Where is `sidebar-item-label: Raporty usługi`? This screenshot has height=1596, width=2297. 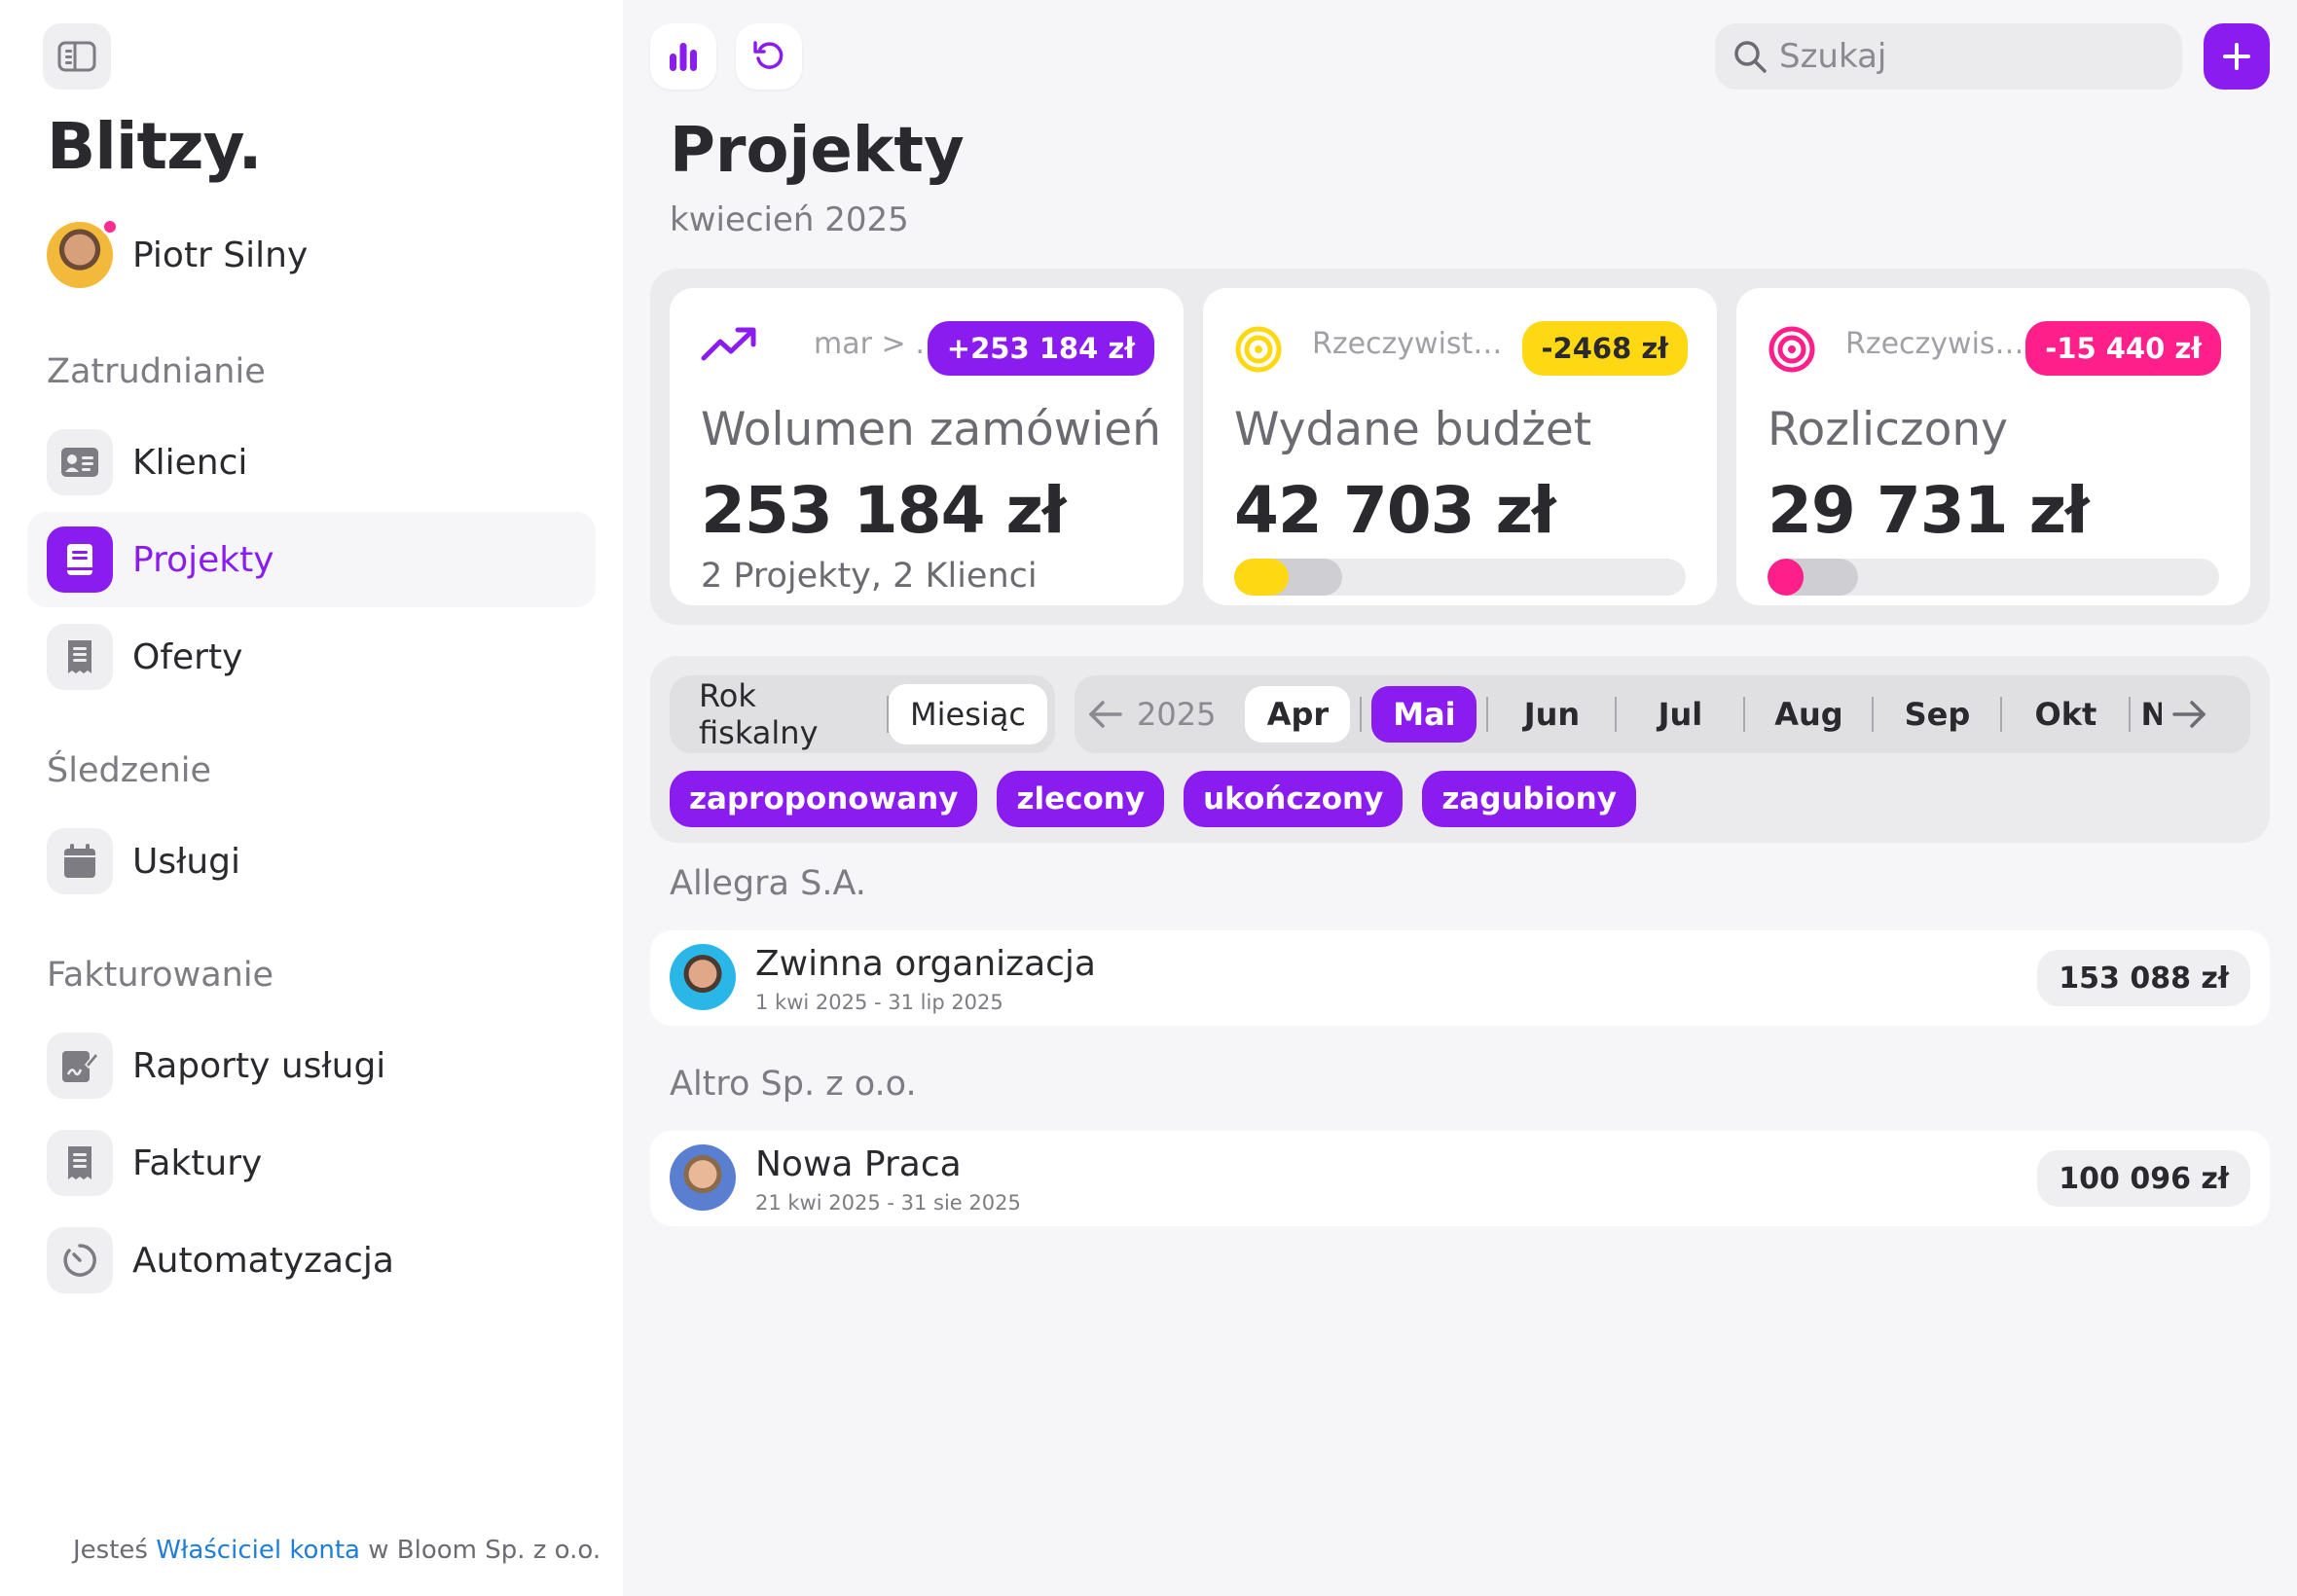 sidebar-item-label: Raporty usługi is located at coordinates (259, 1065).